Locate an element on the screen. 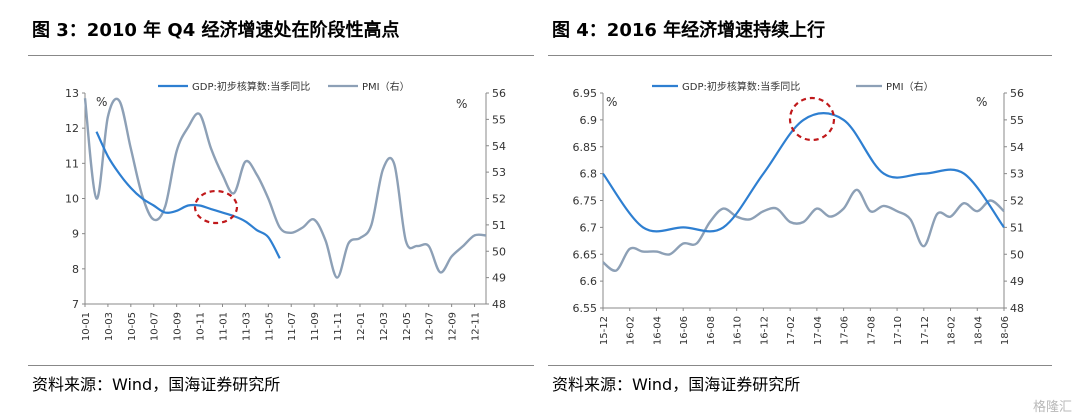 The height and width of the screenshot is (419, 1080). x-tick-label: 10-07 is located at coordinates (155, 326).